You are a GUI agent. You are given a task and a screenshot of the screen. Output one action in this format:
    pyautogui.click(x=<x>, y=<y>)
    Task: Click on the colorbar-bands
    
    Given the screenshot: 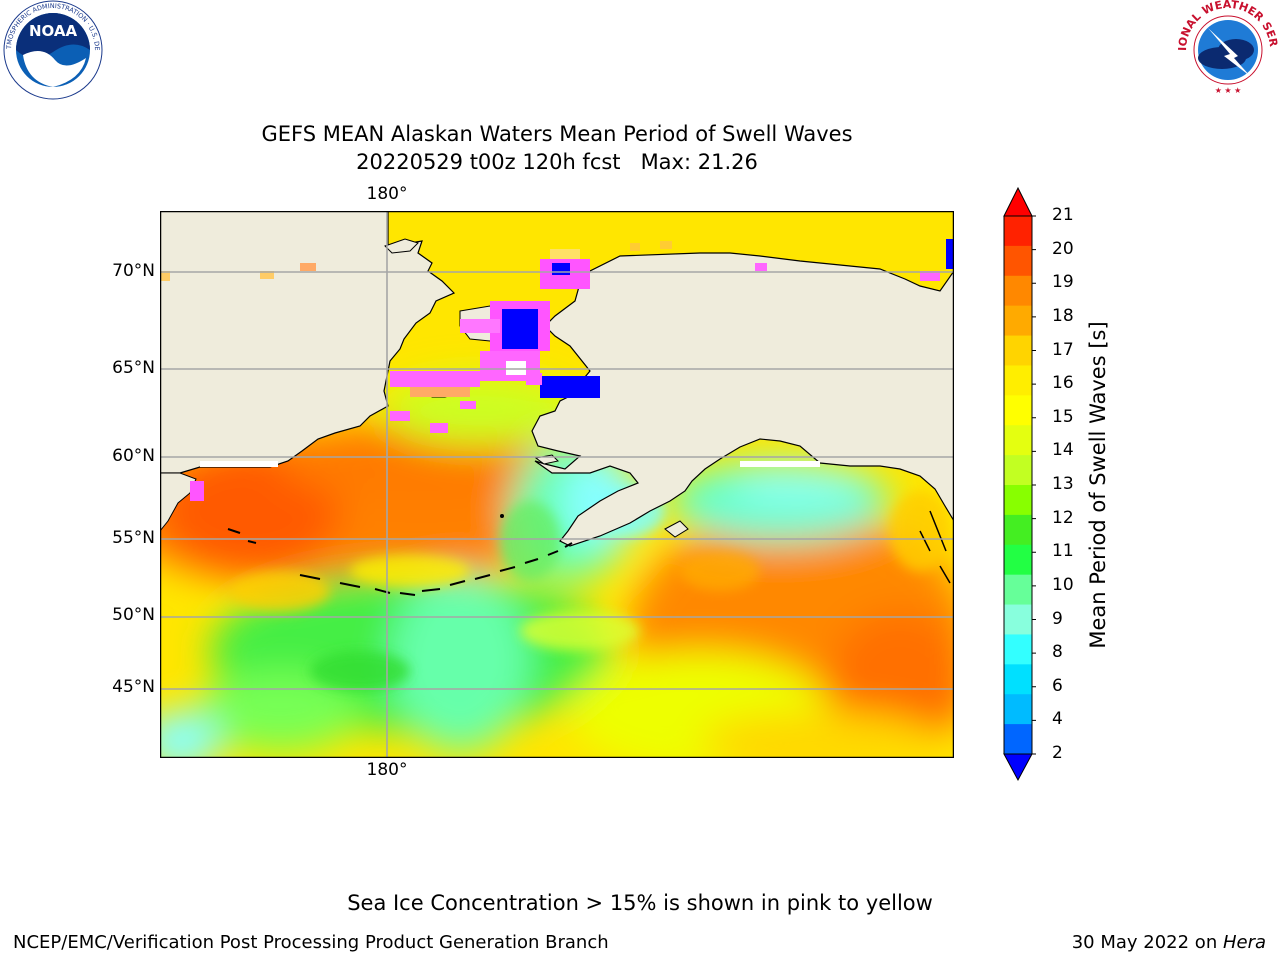 What is the action you would take?
    pyautogui.click(x=1018, y=485)
    